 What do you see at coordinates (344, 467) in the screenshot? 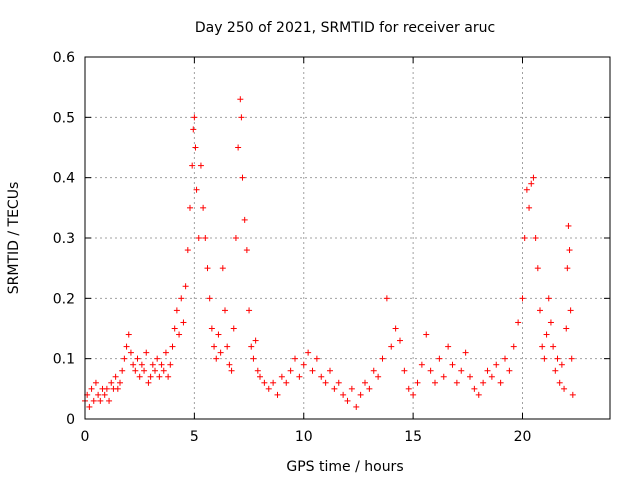
I see `x-axis-label: GPS time / hours` at bounding box center [344, 467].